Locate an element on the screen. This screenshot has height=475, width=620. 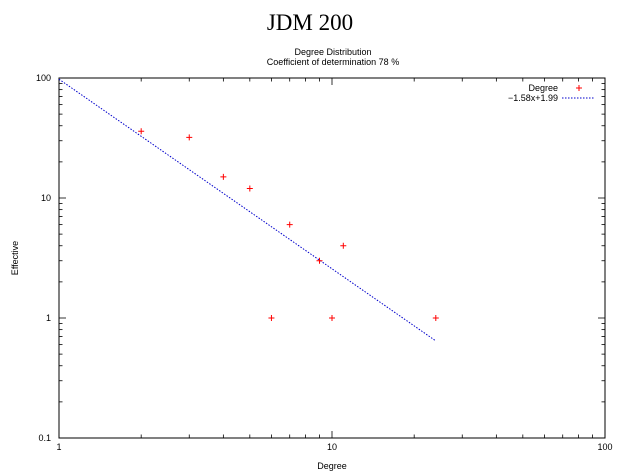
y-axis-label: Effective is located at coordinates (15, 258).